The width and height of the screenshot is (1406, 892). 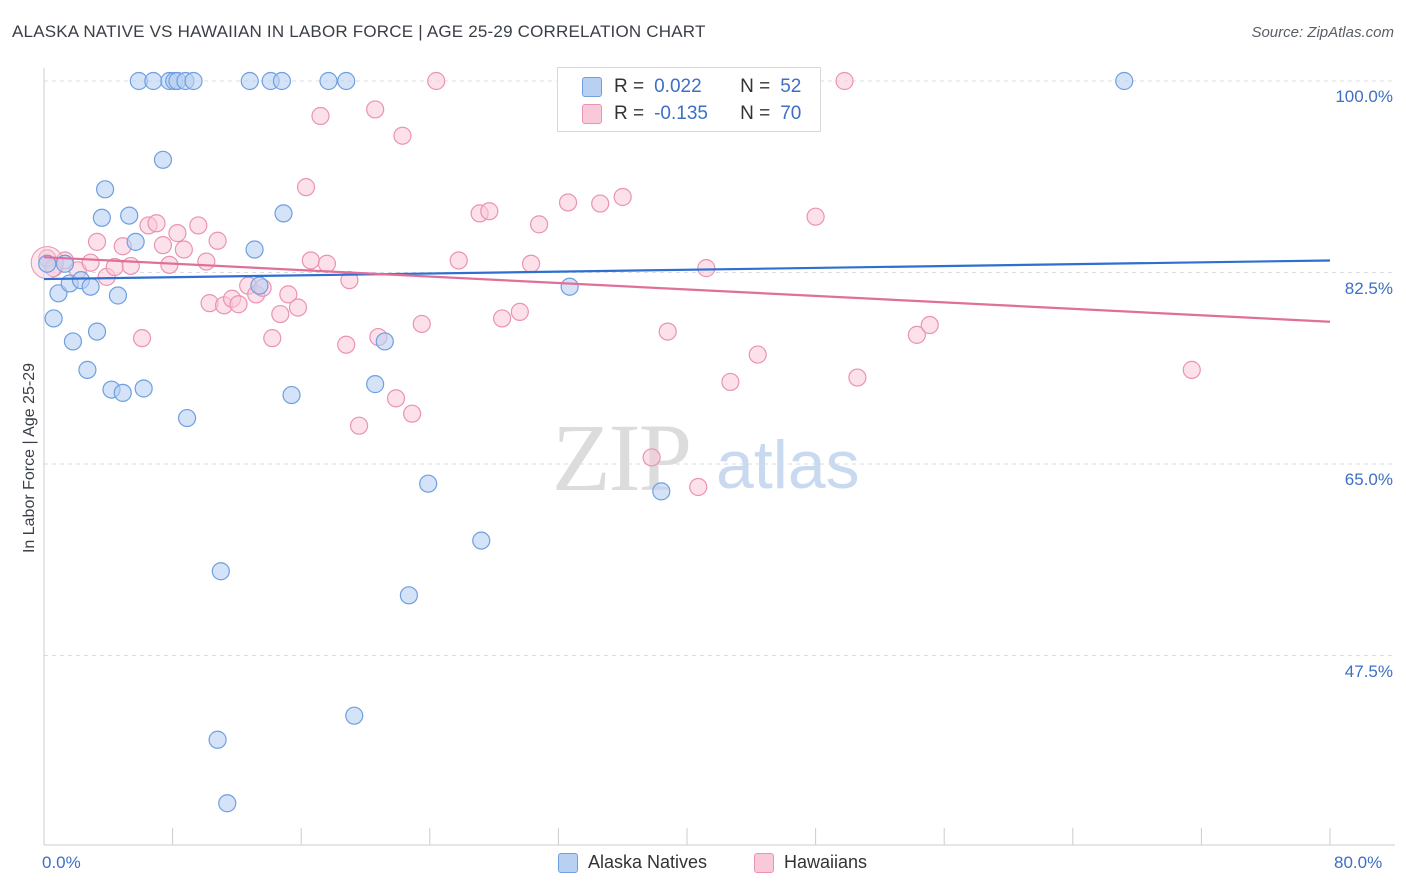 I want to click on y-tick-label: 65.0%, so click(x=1368, y=479).